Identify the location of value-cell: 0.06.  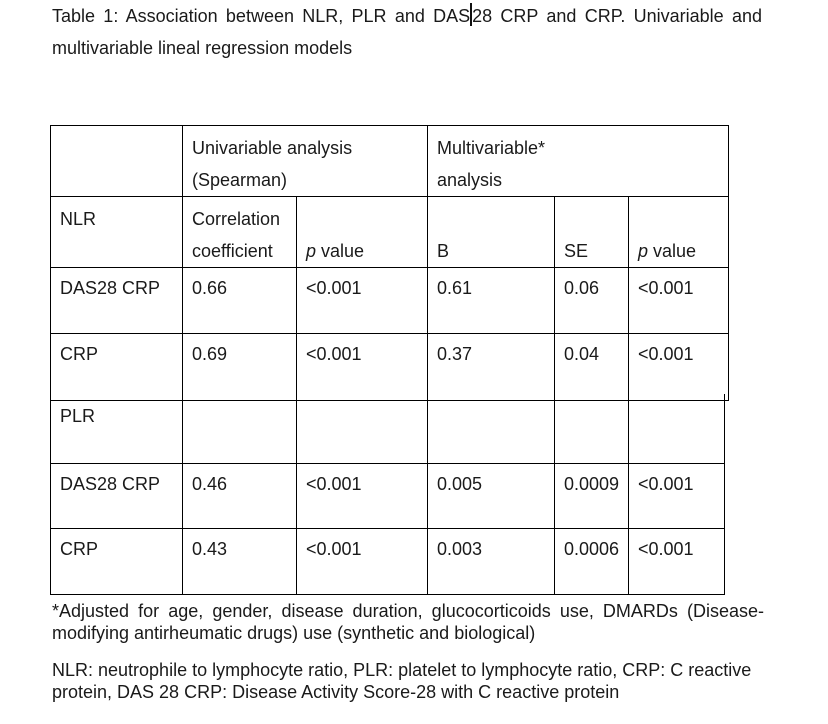
(592, 300).